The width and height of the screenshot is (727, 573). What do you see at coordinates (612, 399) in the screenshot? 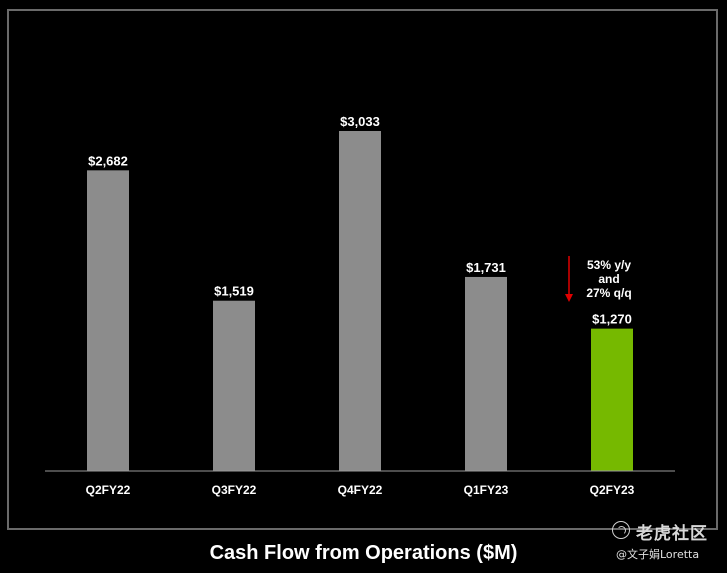
I see `bar-q2fy23` at bounding box center [612, 399].